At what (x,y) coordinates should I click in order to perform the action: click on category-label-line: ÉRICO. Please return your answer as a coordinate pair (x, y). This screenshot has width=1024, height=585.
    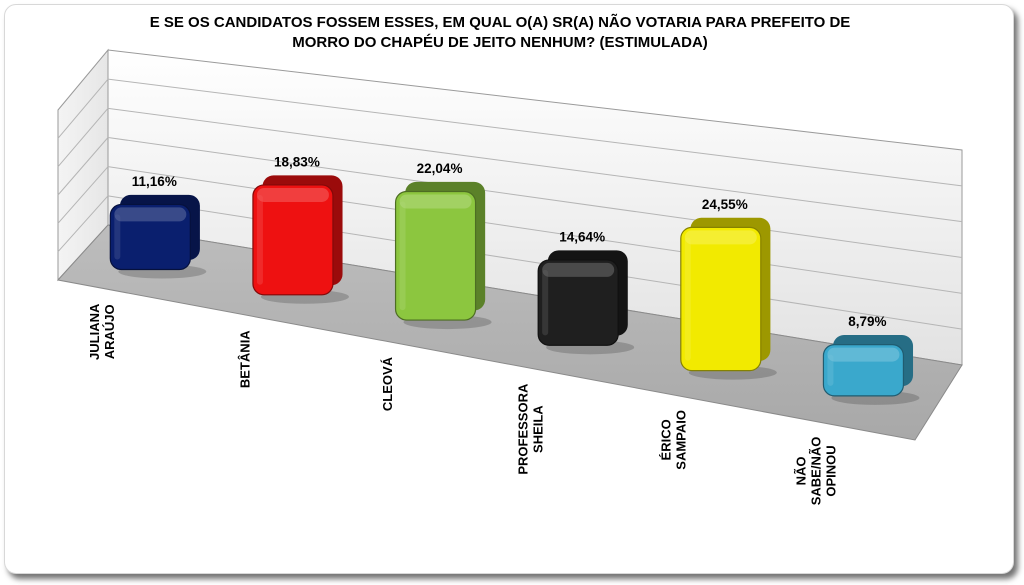
    Looking at the image, I should click on (665, 439).